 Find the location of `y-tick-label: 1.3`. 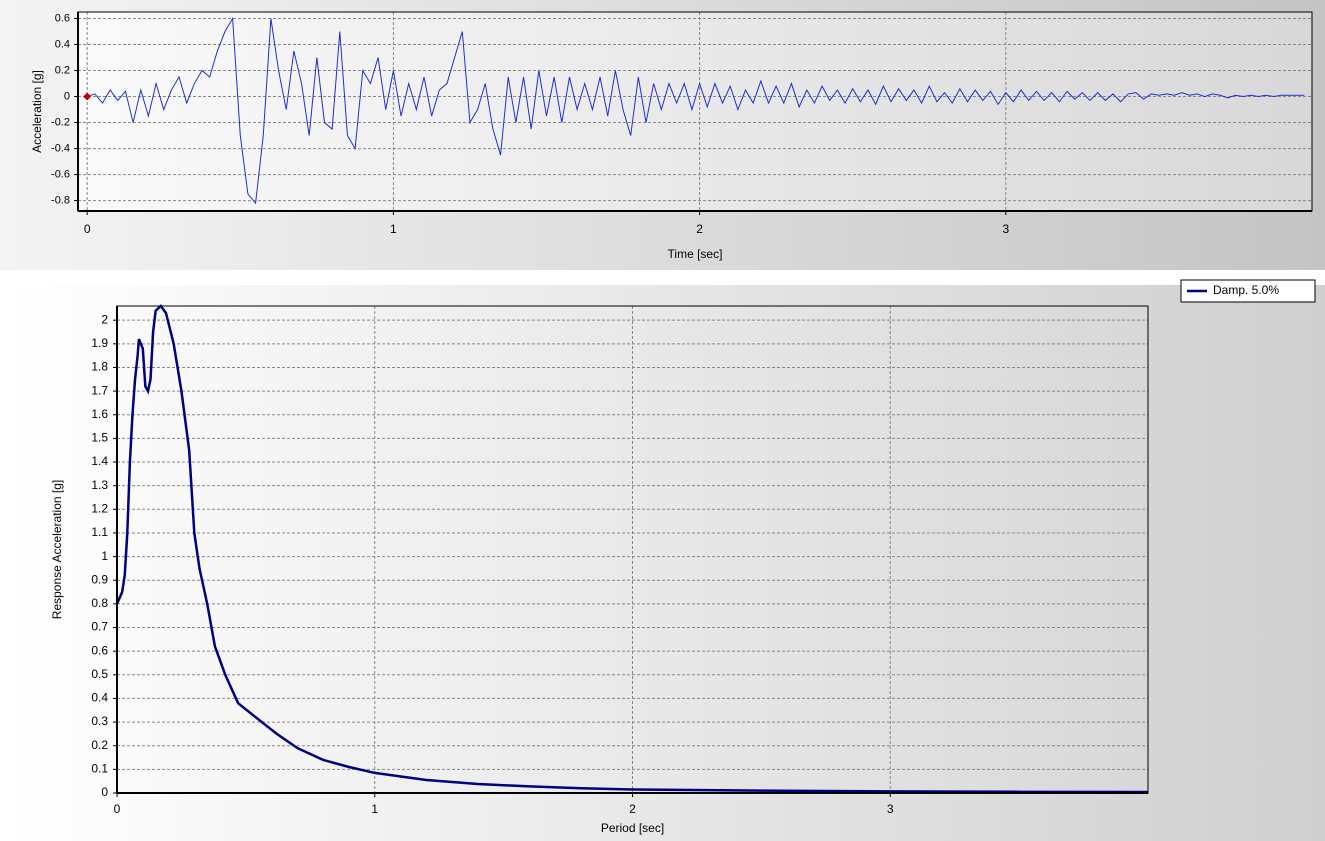

y-tick-label: 1.3 is located at coordinates (99, 485).